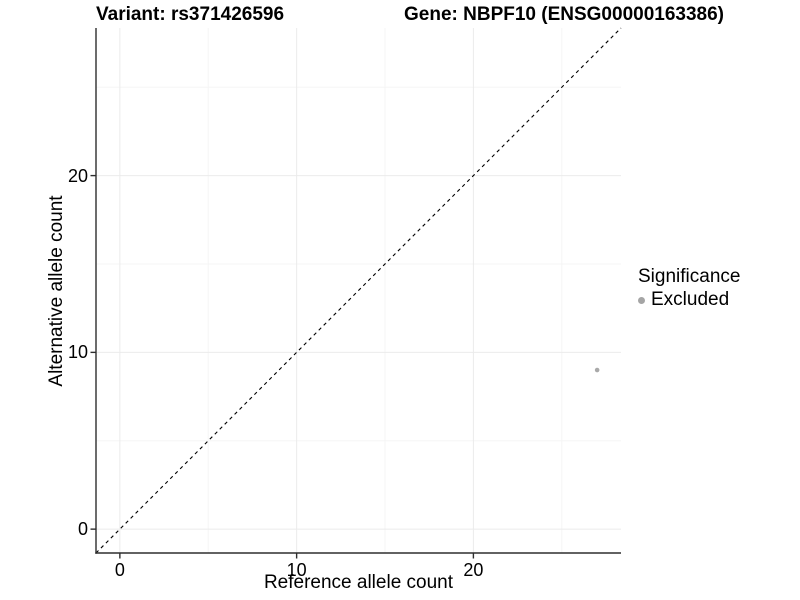 The height and width of the screenshot is (600, 800). Describe the element at coordinates (77, 352) in the screenshot. I see `y-tick-label: 10` at that location.